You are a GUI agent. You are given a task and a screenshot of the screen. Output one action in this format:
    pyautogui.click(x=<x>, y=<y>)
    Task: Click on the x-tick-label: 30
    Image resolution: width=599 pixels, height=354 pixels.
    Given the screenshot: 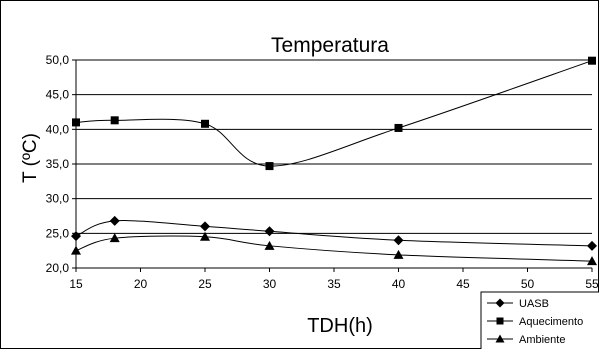 What is the action you would take?
    pyautogui.click(x=270, y=284)
    